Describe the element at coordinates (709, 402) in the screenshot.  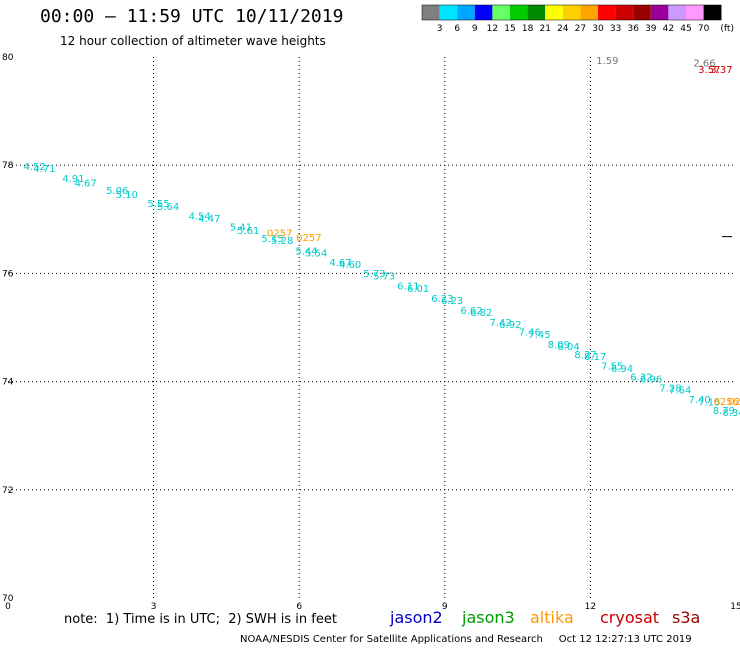
I see `data-point-label: 7.15` at that location.